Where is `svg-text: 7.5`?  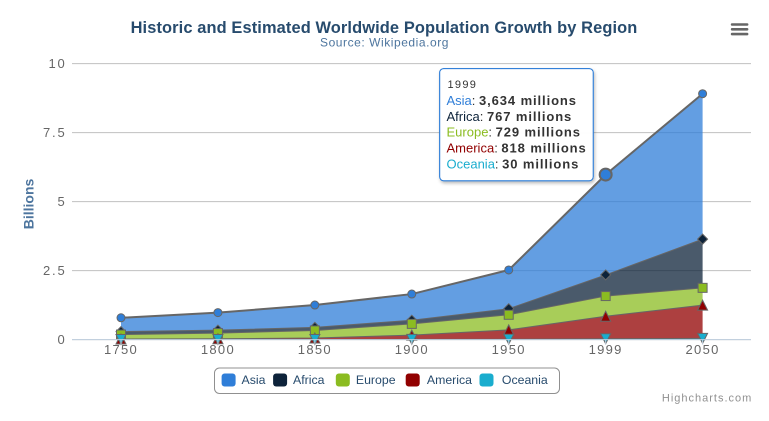
svg-text: 7.5 is located at coordinates (54, 132).